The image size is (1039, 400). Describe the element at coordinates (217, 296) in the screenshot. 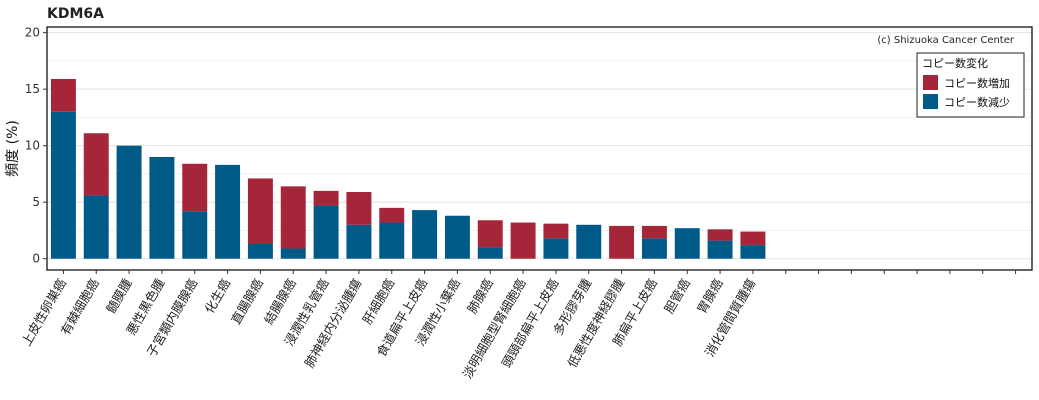

I see `x-tick-label: 化生癌` at that location.